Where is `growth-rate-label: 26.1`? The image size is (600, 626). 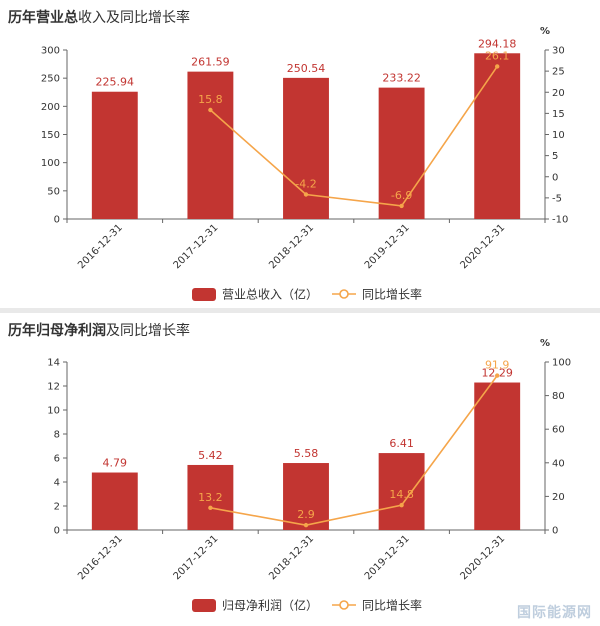
growth-rate-label: 26.1 is located at coordinates (497, 55).